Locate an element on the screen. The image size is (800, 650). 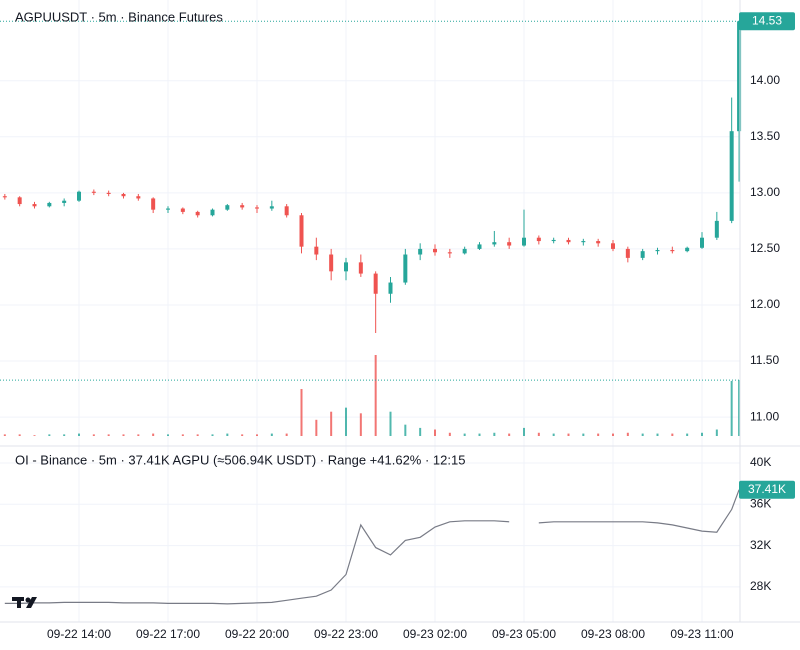
tradingview-logo is located at coordinates (24, 602).